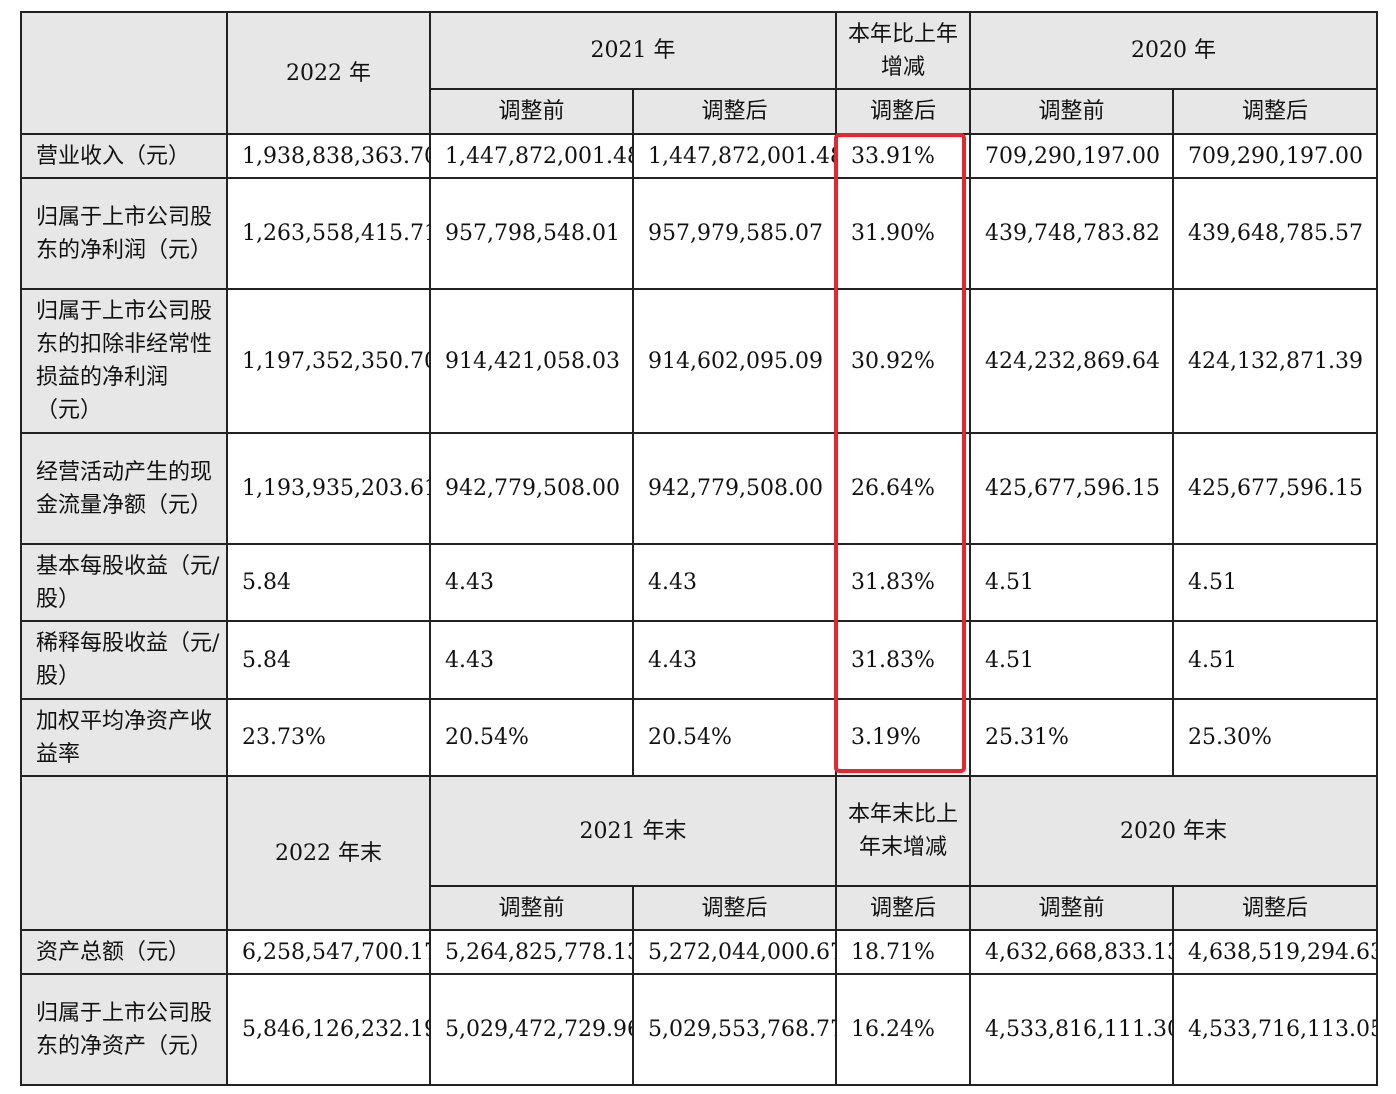 The image size is (1396, 1094). What do you see at coordinates (903, 1029) in the screenshot?
I see `change-cell: 16.24%` at bounding box center [903, 1029].